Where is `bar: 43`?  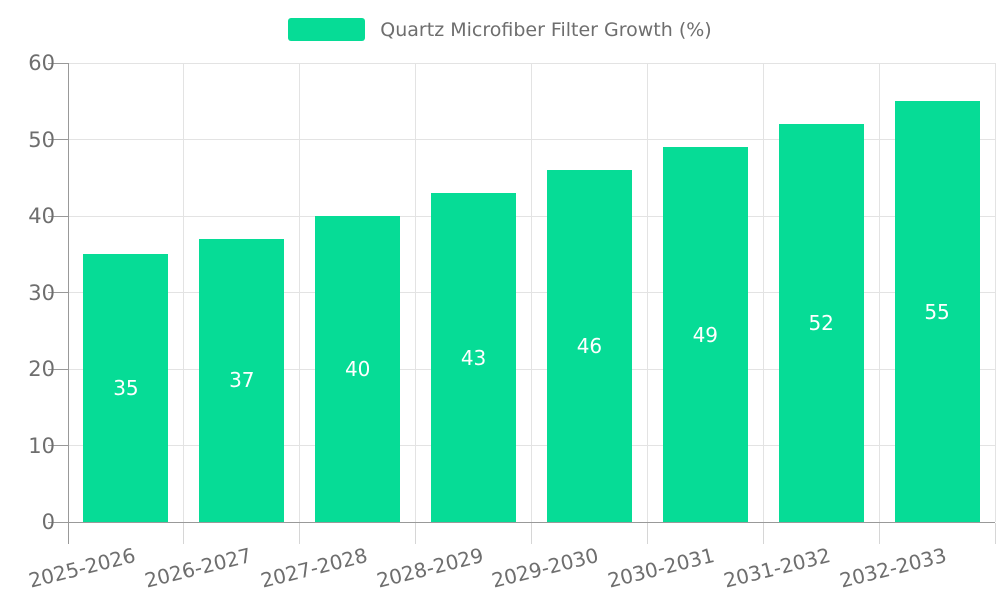 bar: 43 is located at coordinates (474, 357).